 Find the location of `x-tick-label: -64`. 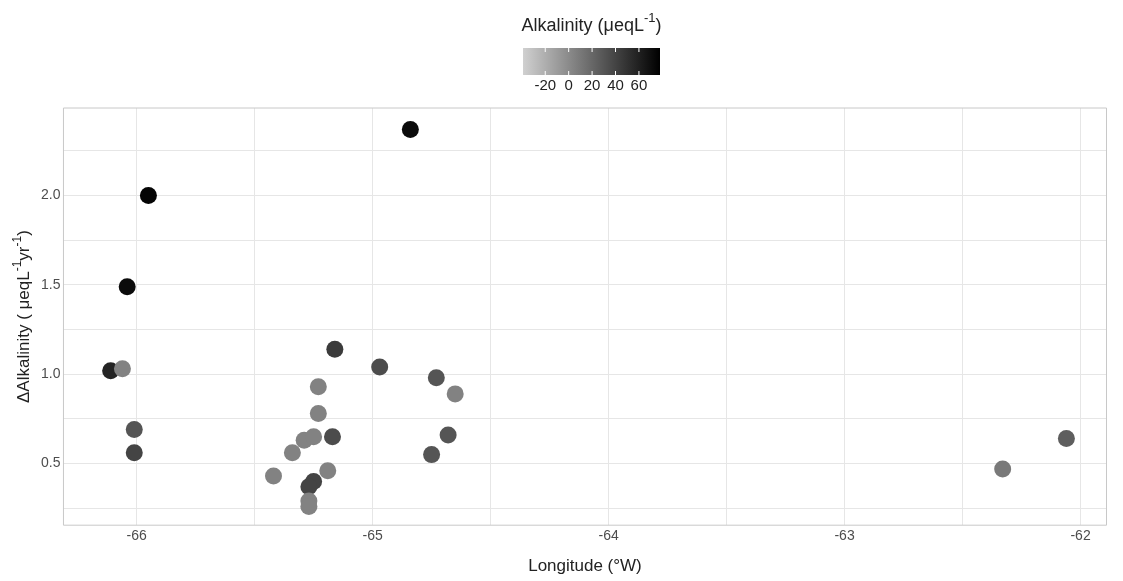

x-tick-label: -64 is located at coordinates (608, 535).